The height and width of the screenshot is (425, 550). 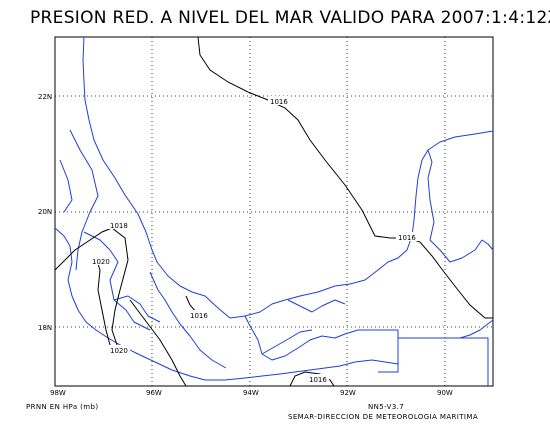 I want to click on lat-label-20n: 20N, so click(x=45, y=212).